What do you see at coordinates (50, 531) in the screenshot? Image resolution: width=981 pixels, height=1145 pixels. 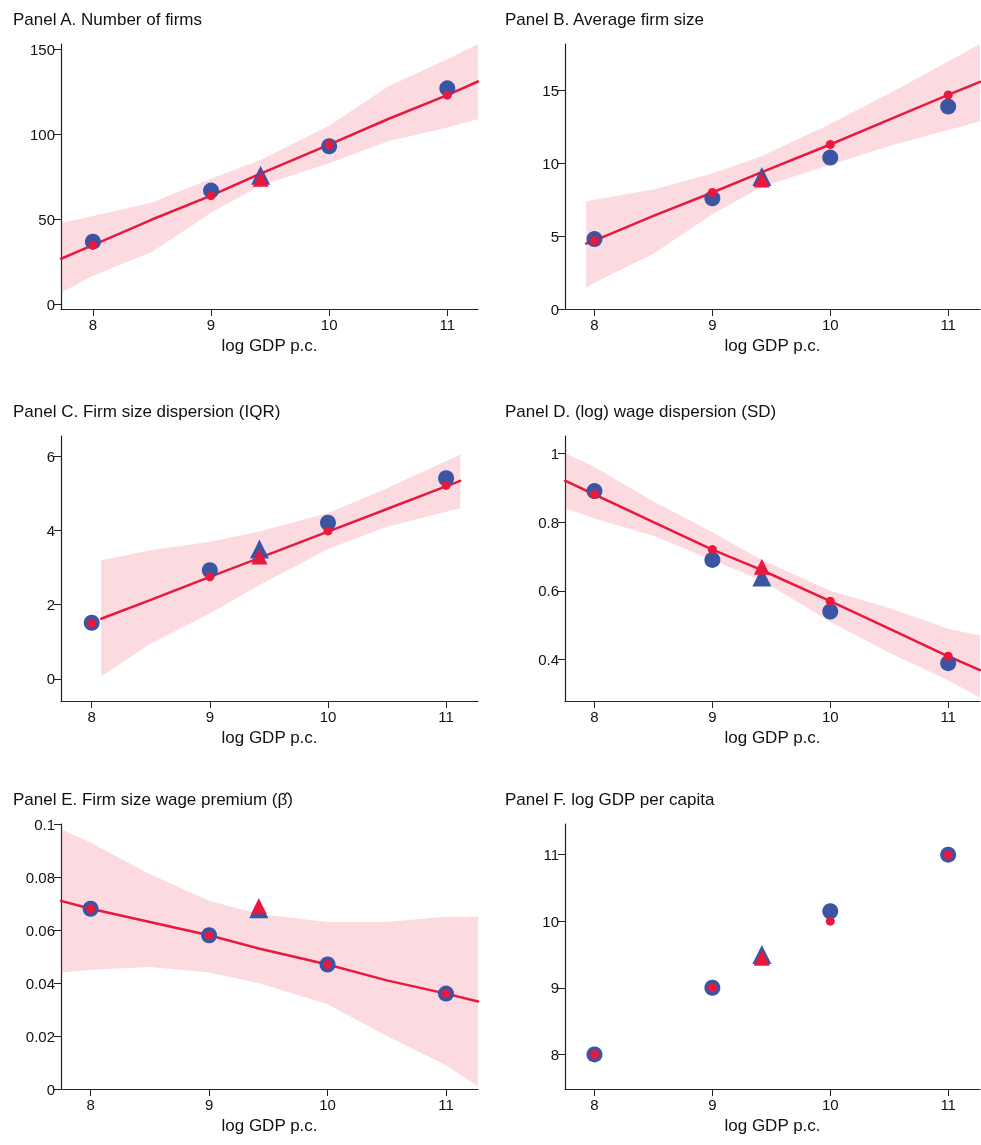 I see `y-tick-label: 4` at bounding box center [50, 531].